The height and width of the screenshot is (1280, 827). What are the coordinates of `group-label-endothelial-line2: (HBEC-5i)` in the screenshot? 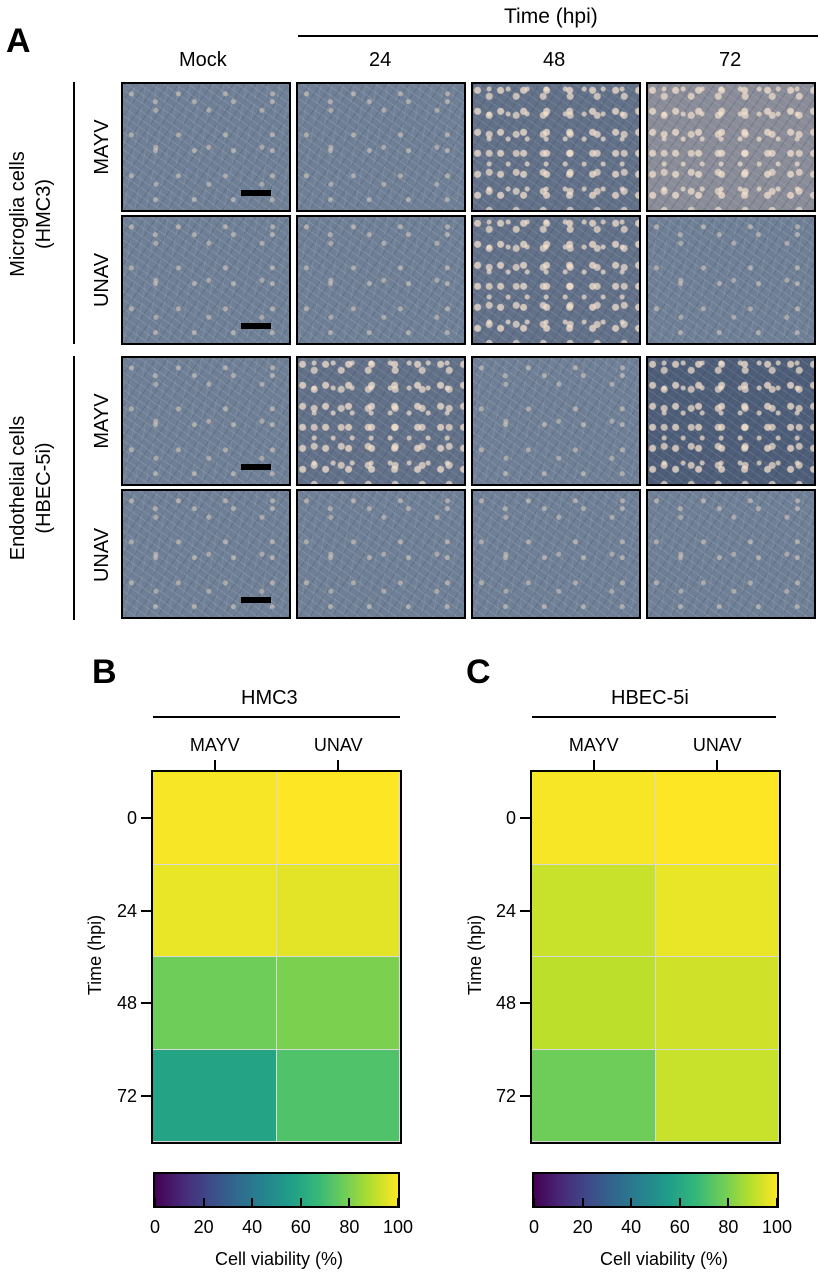 It's located at (44, 488).